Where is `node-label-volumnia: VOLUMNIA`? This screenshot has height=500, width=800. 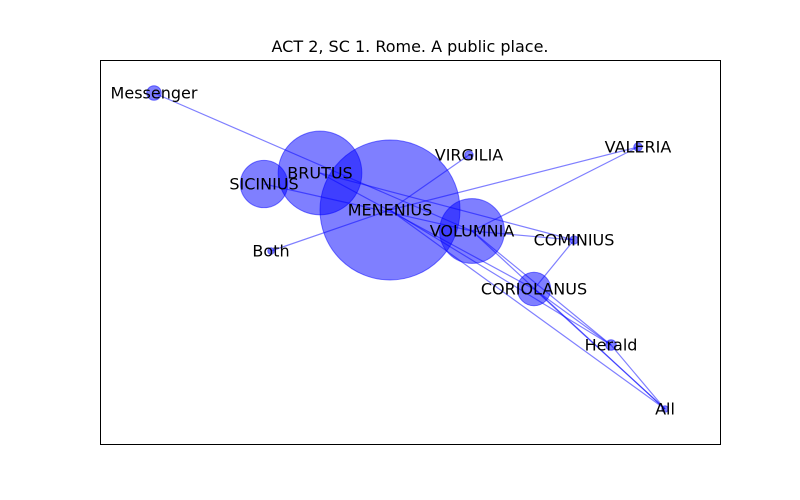
node-label-volumnia: VOLUMNIA is located at coordinates (472, 231).